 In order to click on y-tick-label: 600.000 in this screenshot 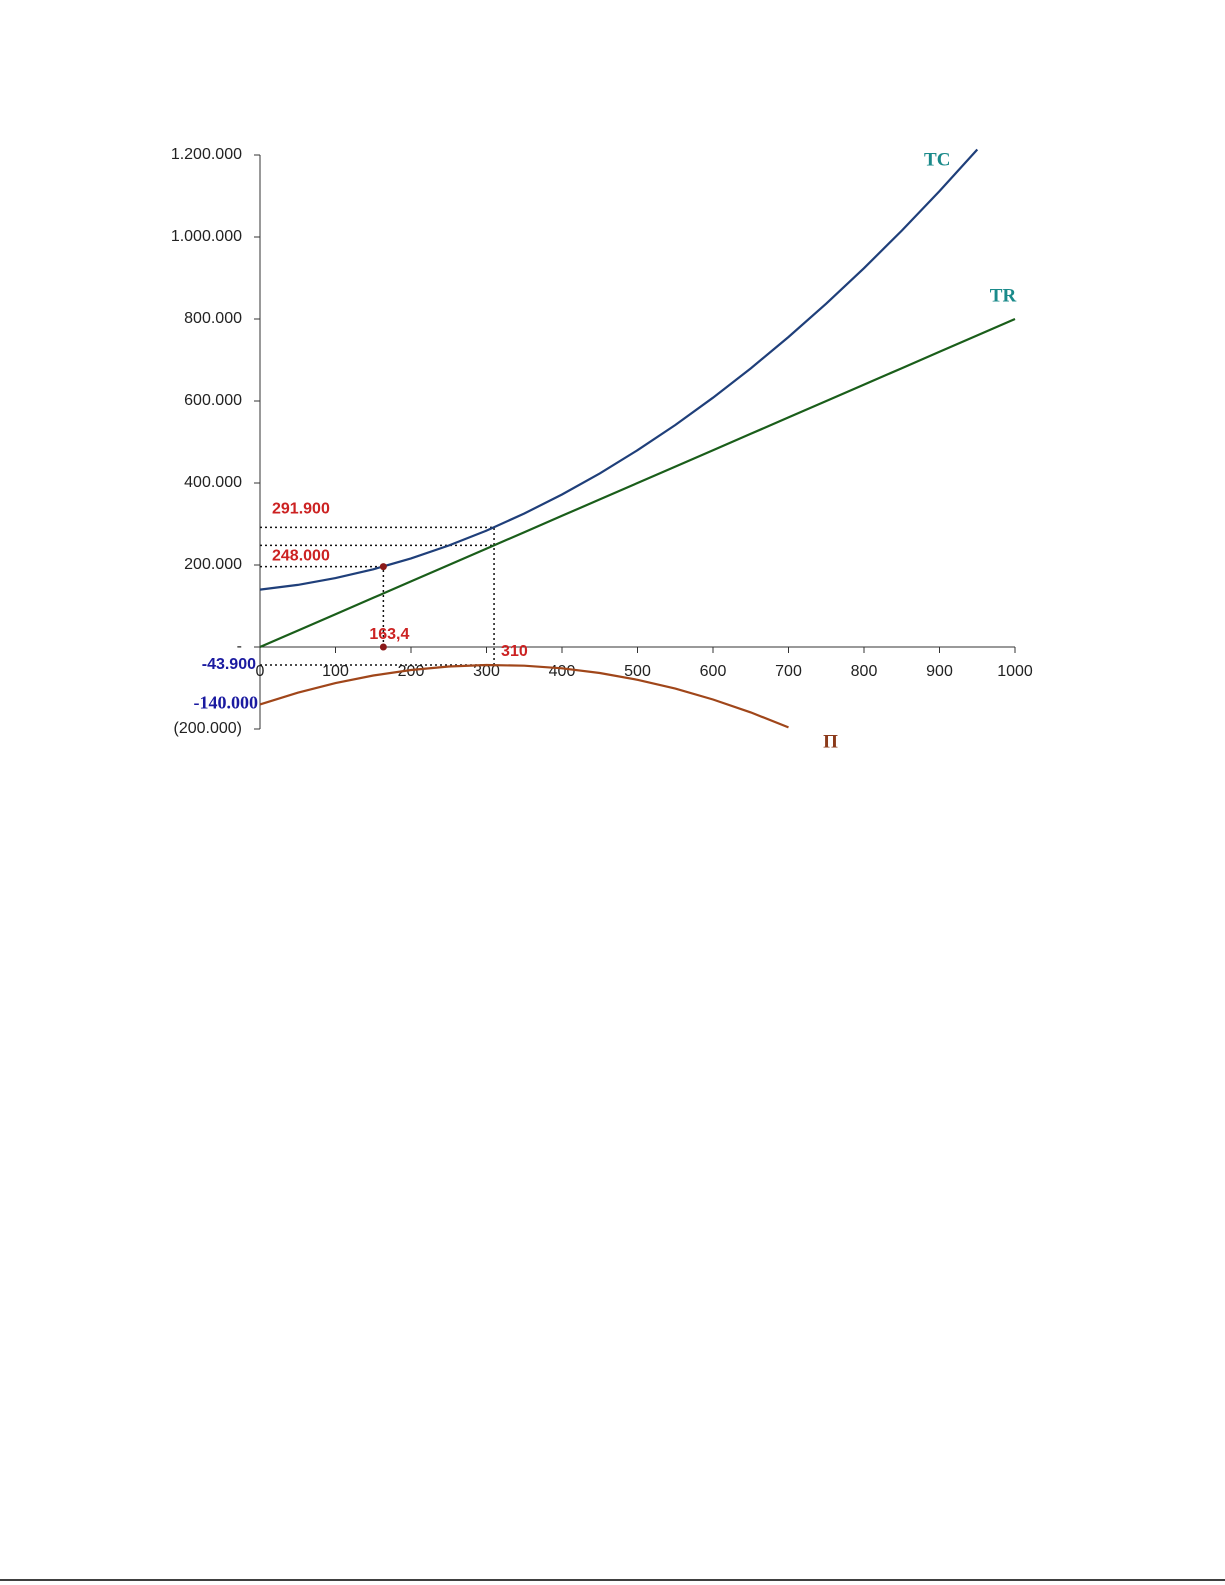, I will do `click(213, 400)`.